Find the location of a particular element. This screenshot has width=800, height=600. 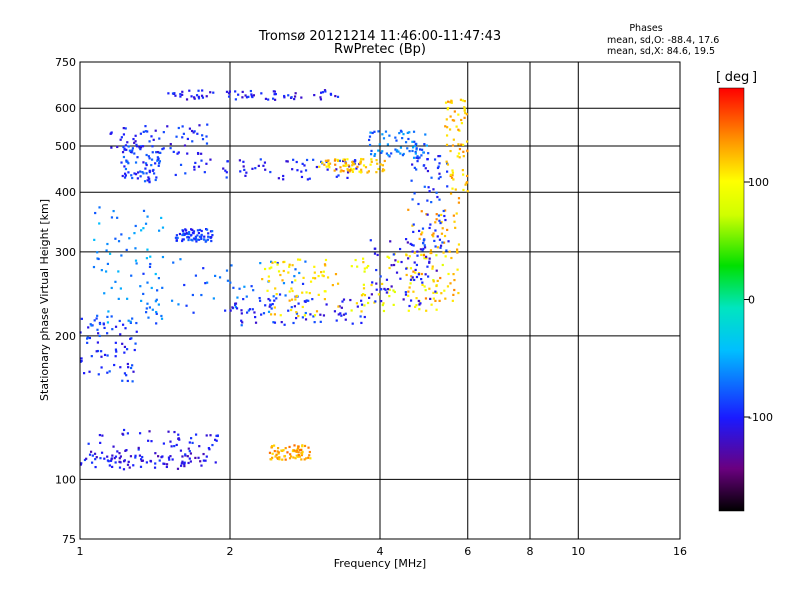

y-tick-label: 400 is located at coordinates (65, 192).